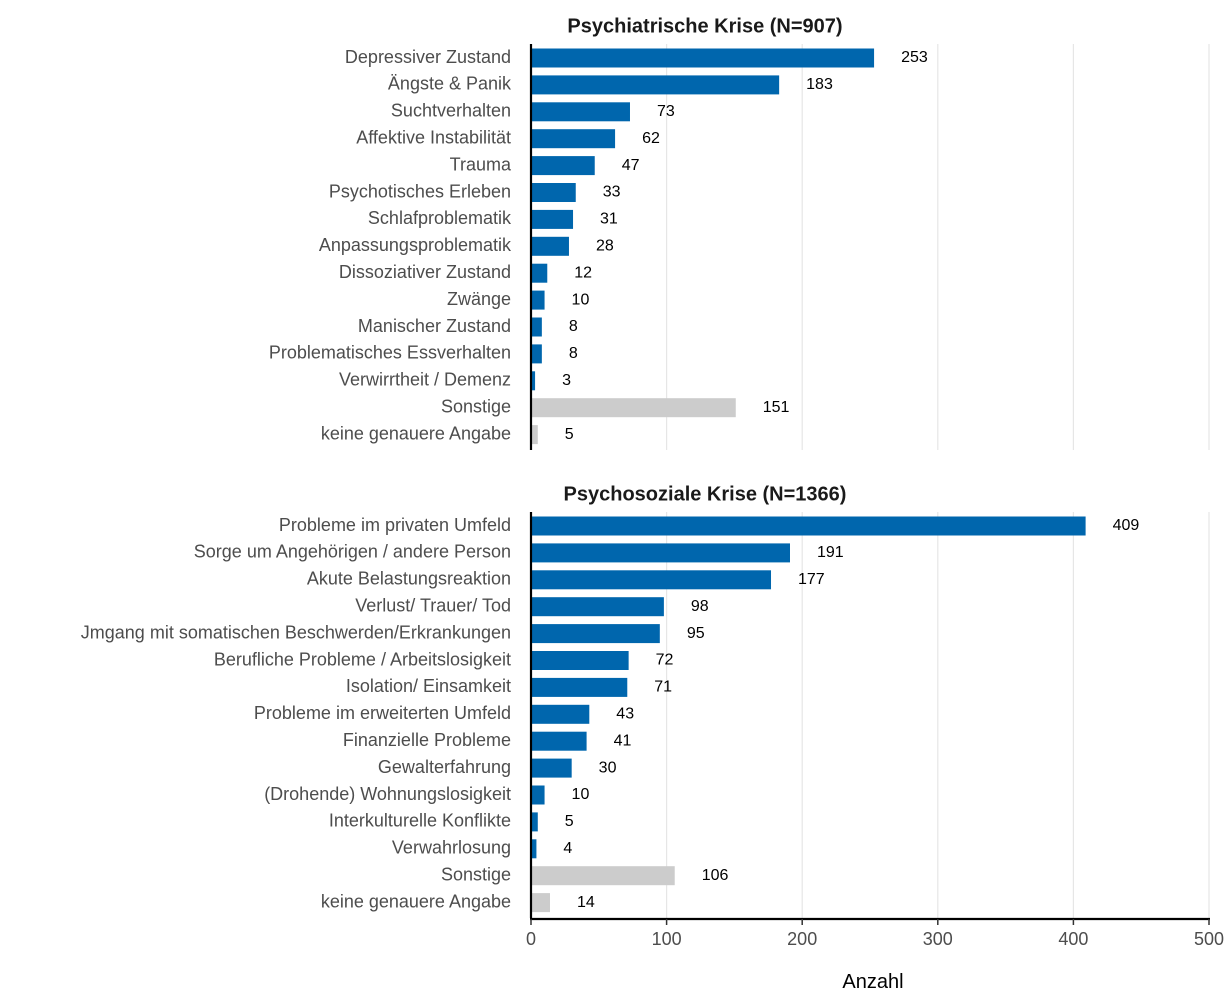 The height and width of the screenshot is (1001, 1231). I want to click on category-label: Interkulturelle Konflikte, so click(420, 821).